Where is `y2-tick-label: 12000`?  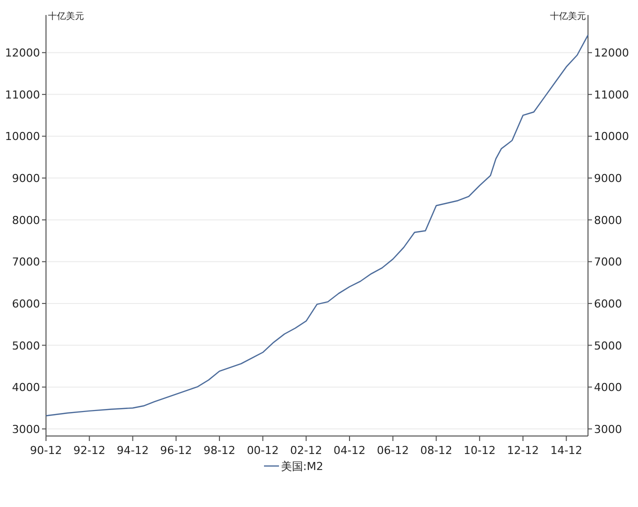 y2-tick-label: 12000 is located at coordinates (611, 53).